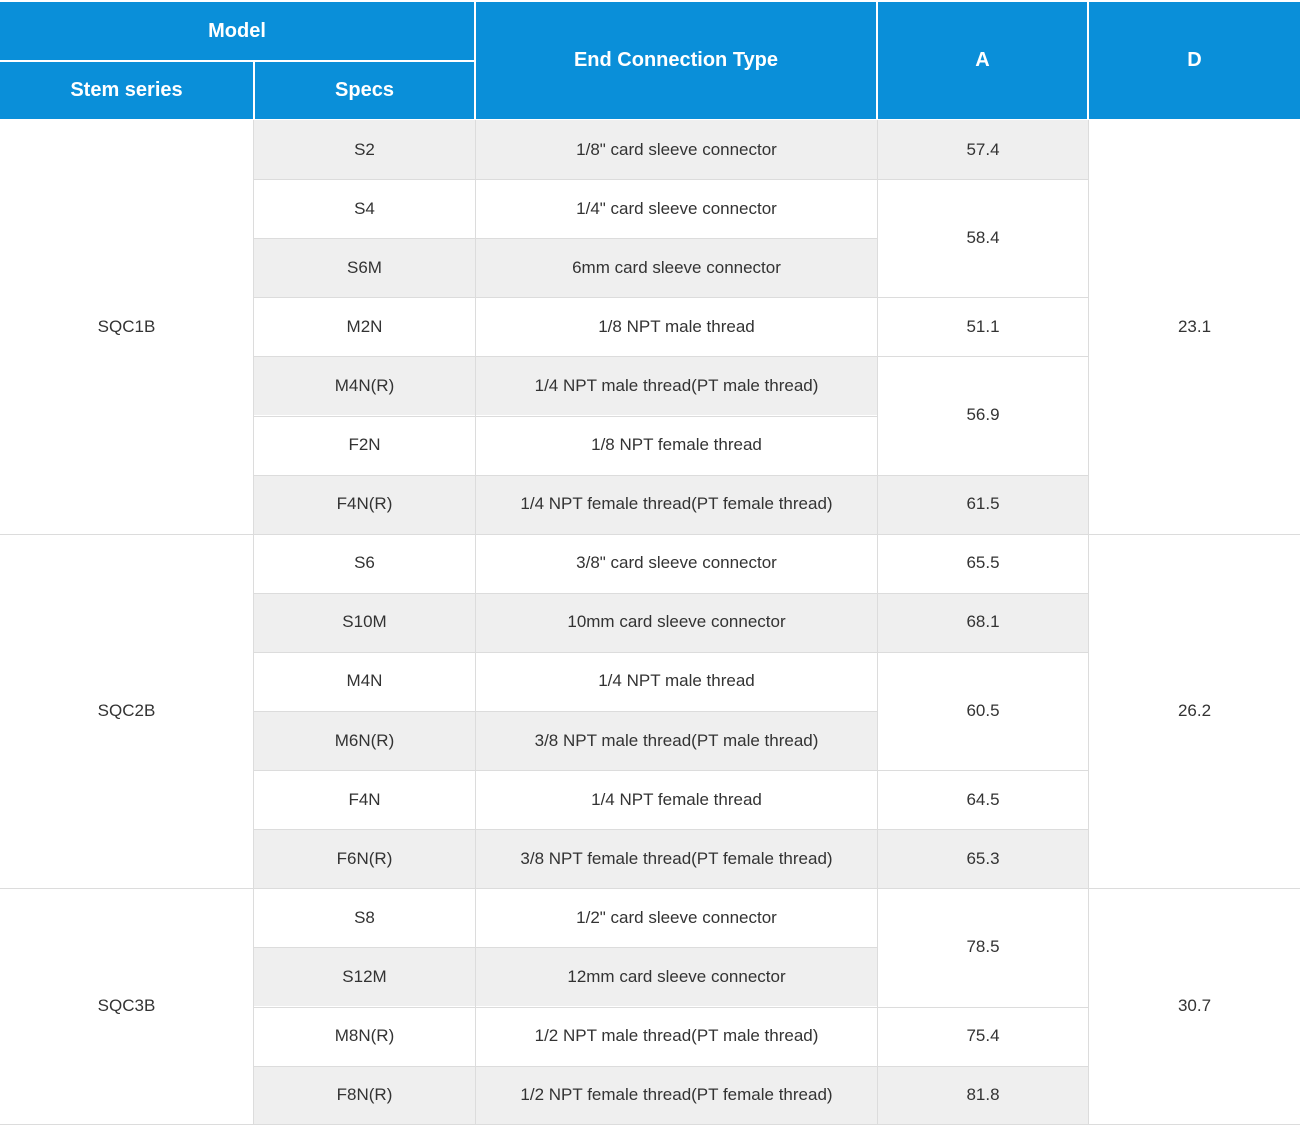 This screenshot has height=1130, width=1300. What do you see at coordinates (364, 741) in the screenshot?
I see `spec-cell: M6N(R)` at bounding box center [364, 741].